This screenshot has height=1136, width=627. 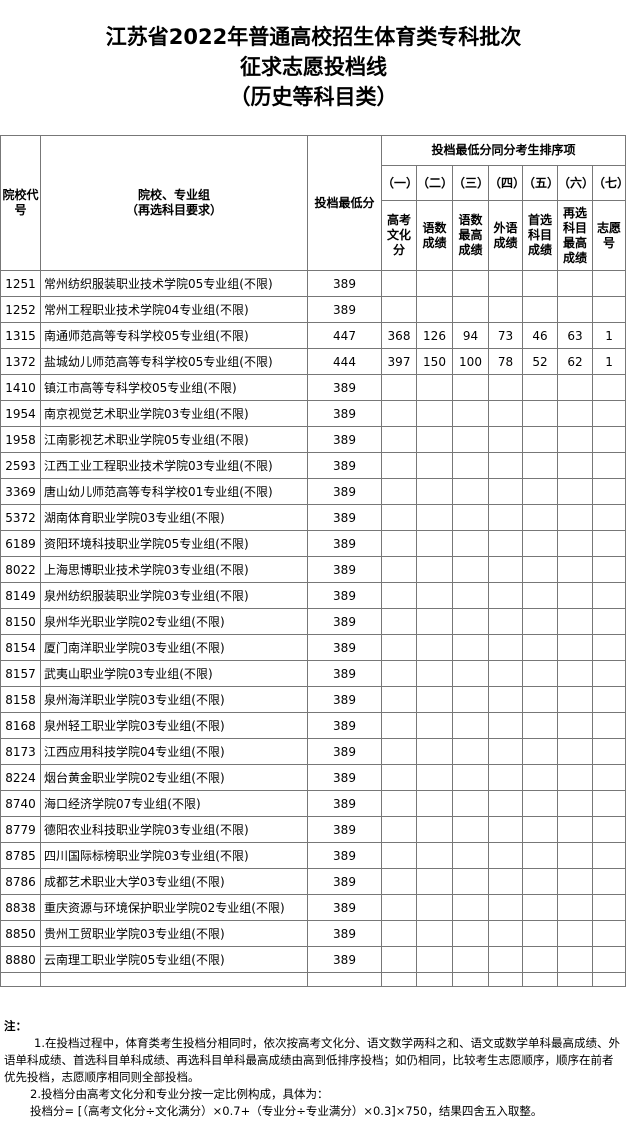 I want to click on name-cell: 德阳农业科技职业学院03专业组(不限), so click(x=174, y=829).